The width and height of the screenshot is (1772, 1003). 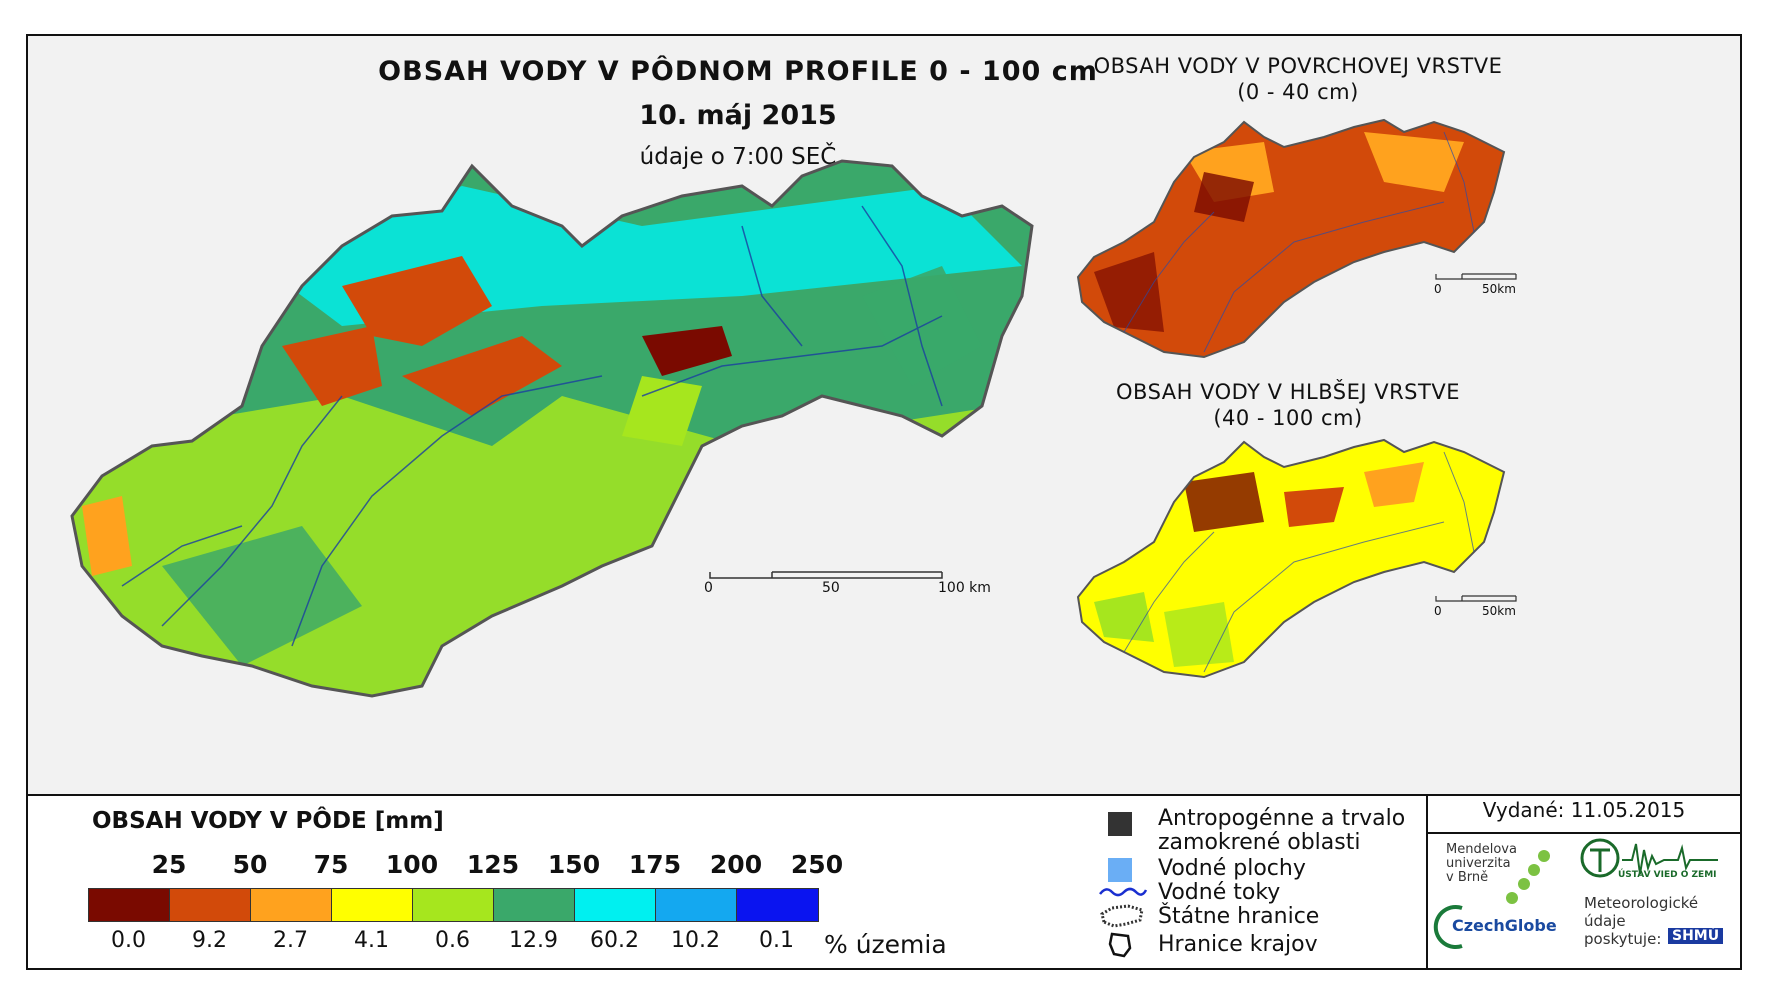 What do you see at coordinates (1623, 939) in the screenshot?
I see `meteo-provider-line3: poskytuje:` at bounding box center [1623, 939].